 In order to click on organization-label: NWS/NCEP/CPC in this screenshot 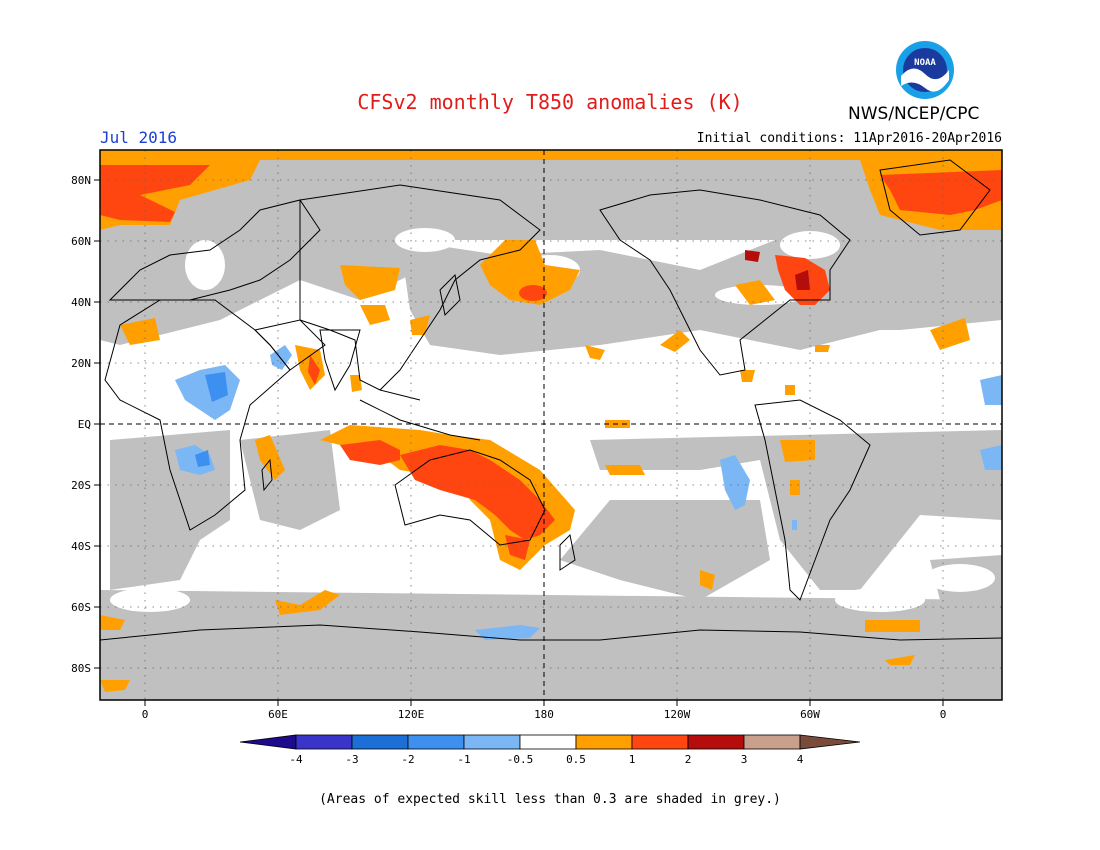, I will do `click(914, 114)`.